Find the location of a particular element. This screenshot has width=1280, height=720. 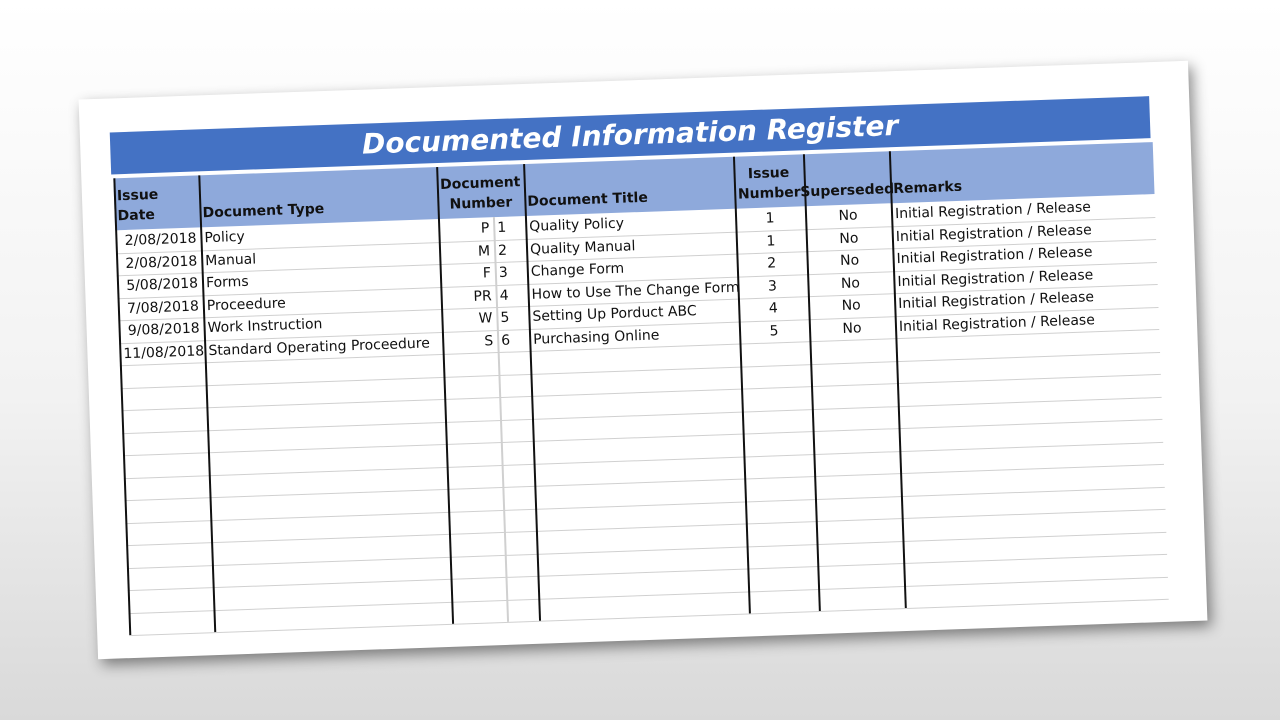

table-cell: W is located at coordinates (485, 318).